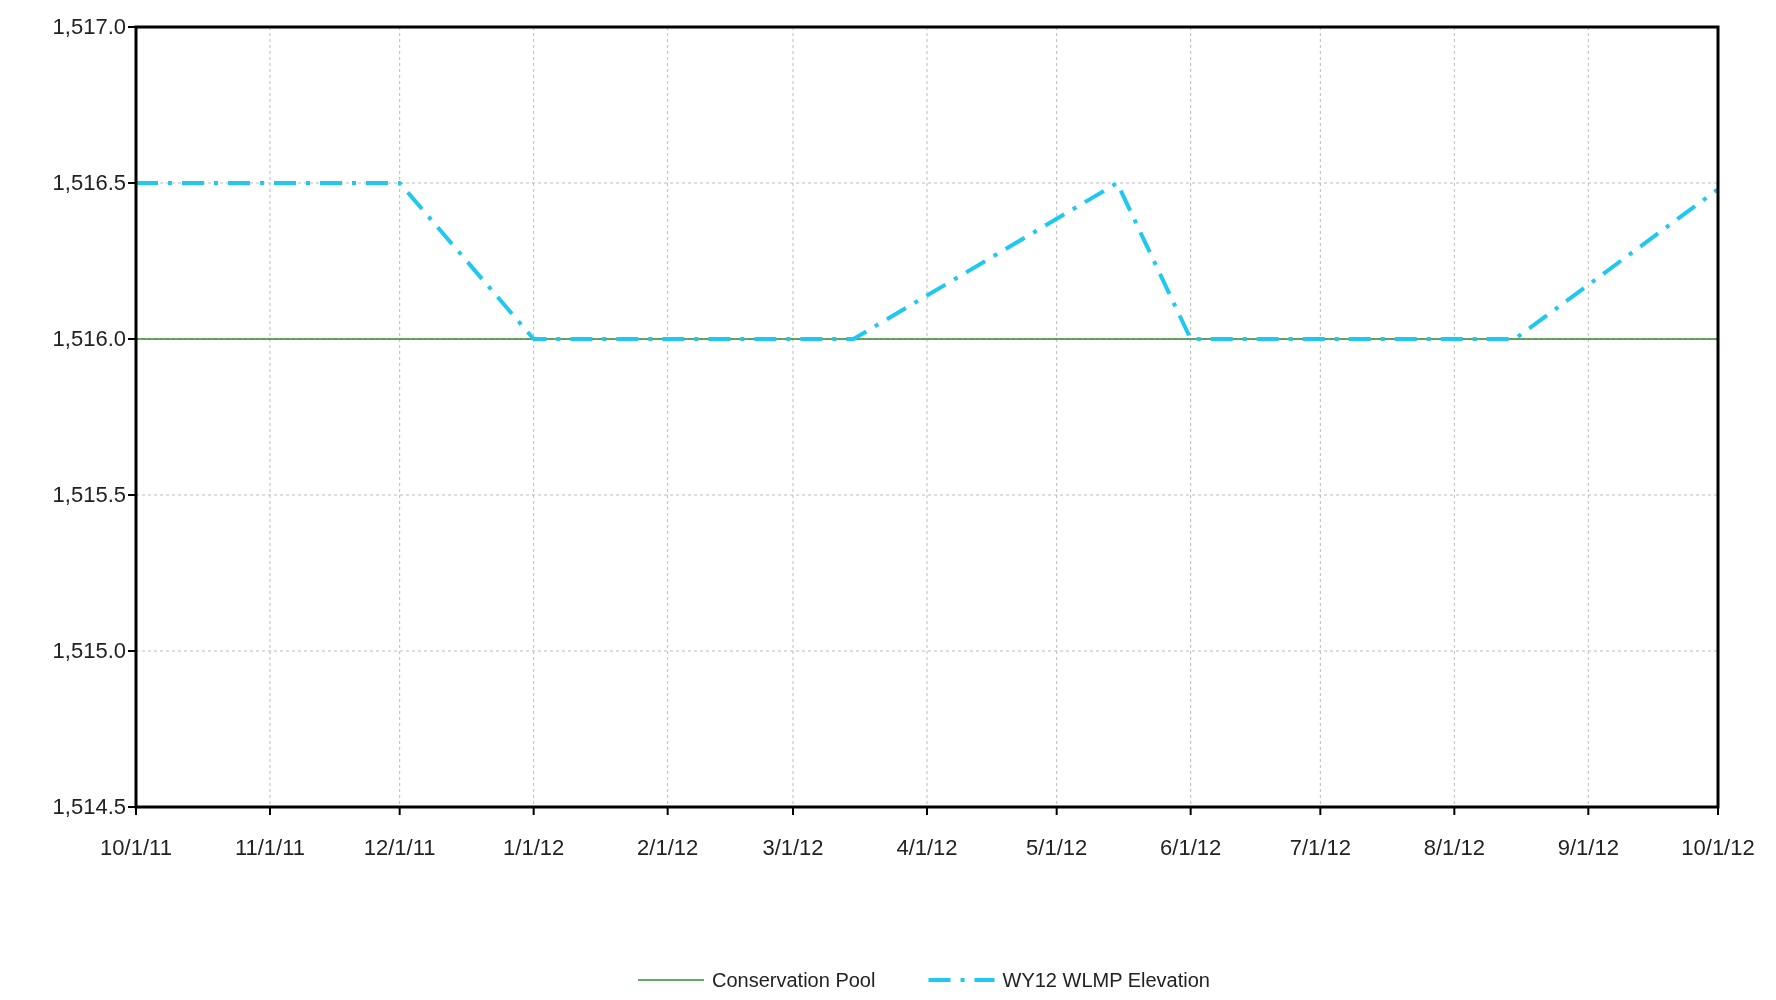 Image resolution: width=1776 pixels, height=1000 pixels. I want to click on x-tick-label: 4/1/12, so click(927, 847).